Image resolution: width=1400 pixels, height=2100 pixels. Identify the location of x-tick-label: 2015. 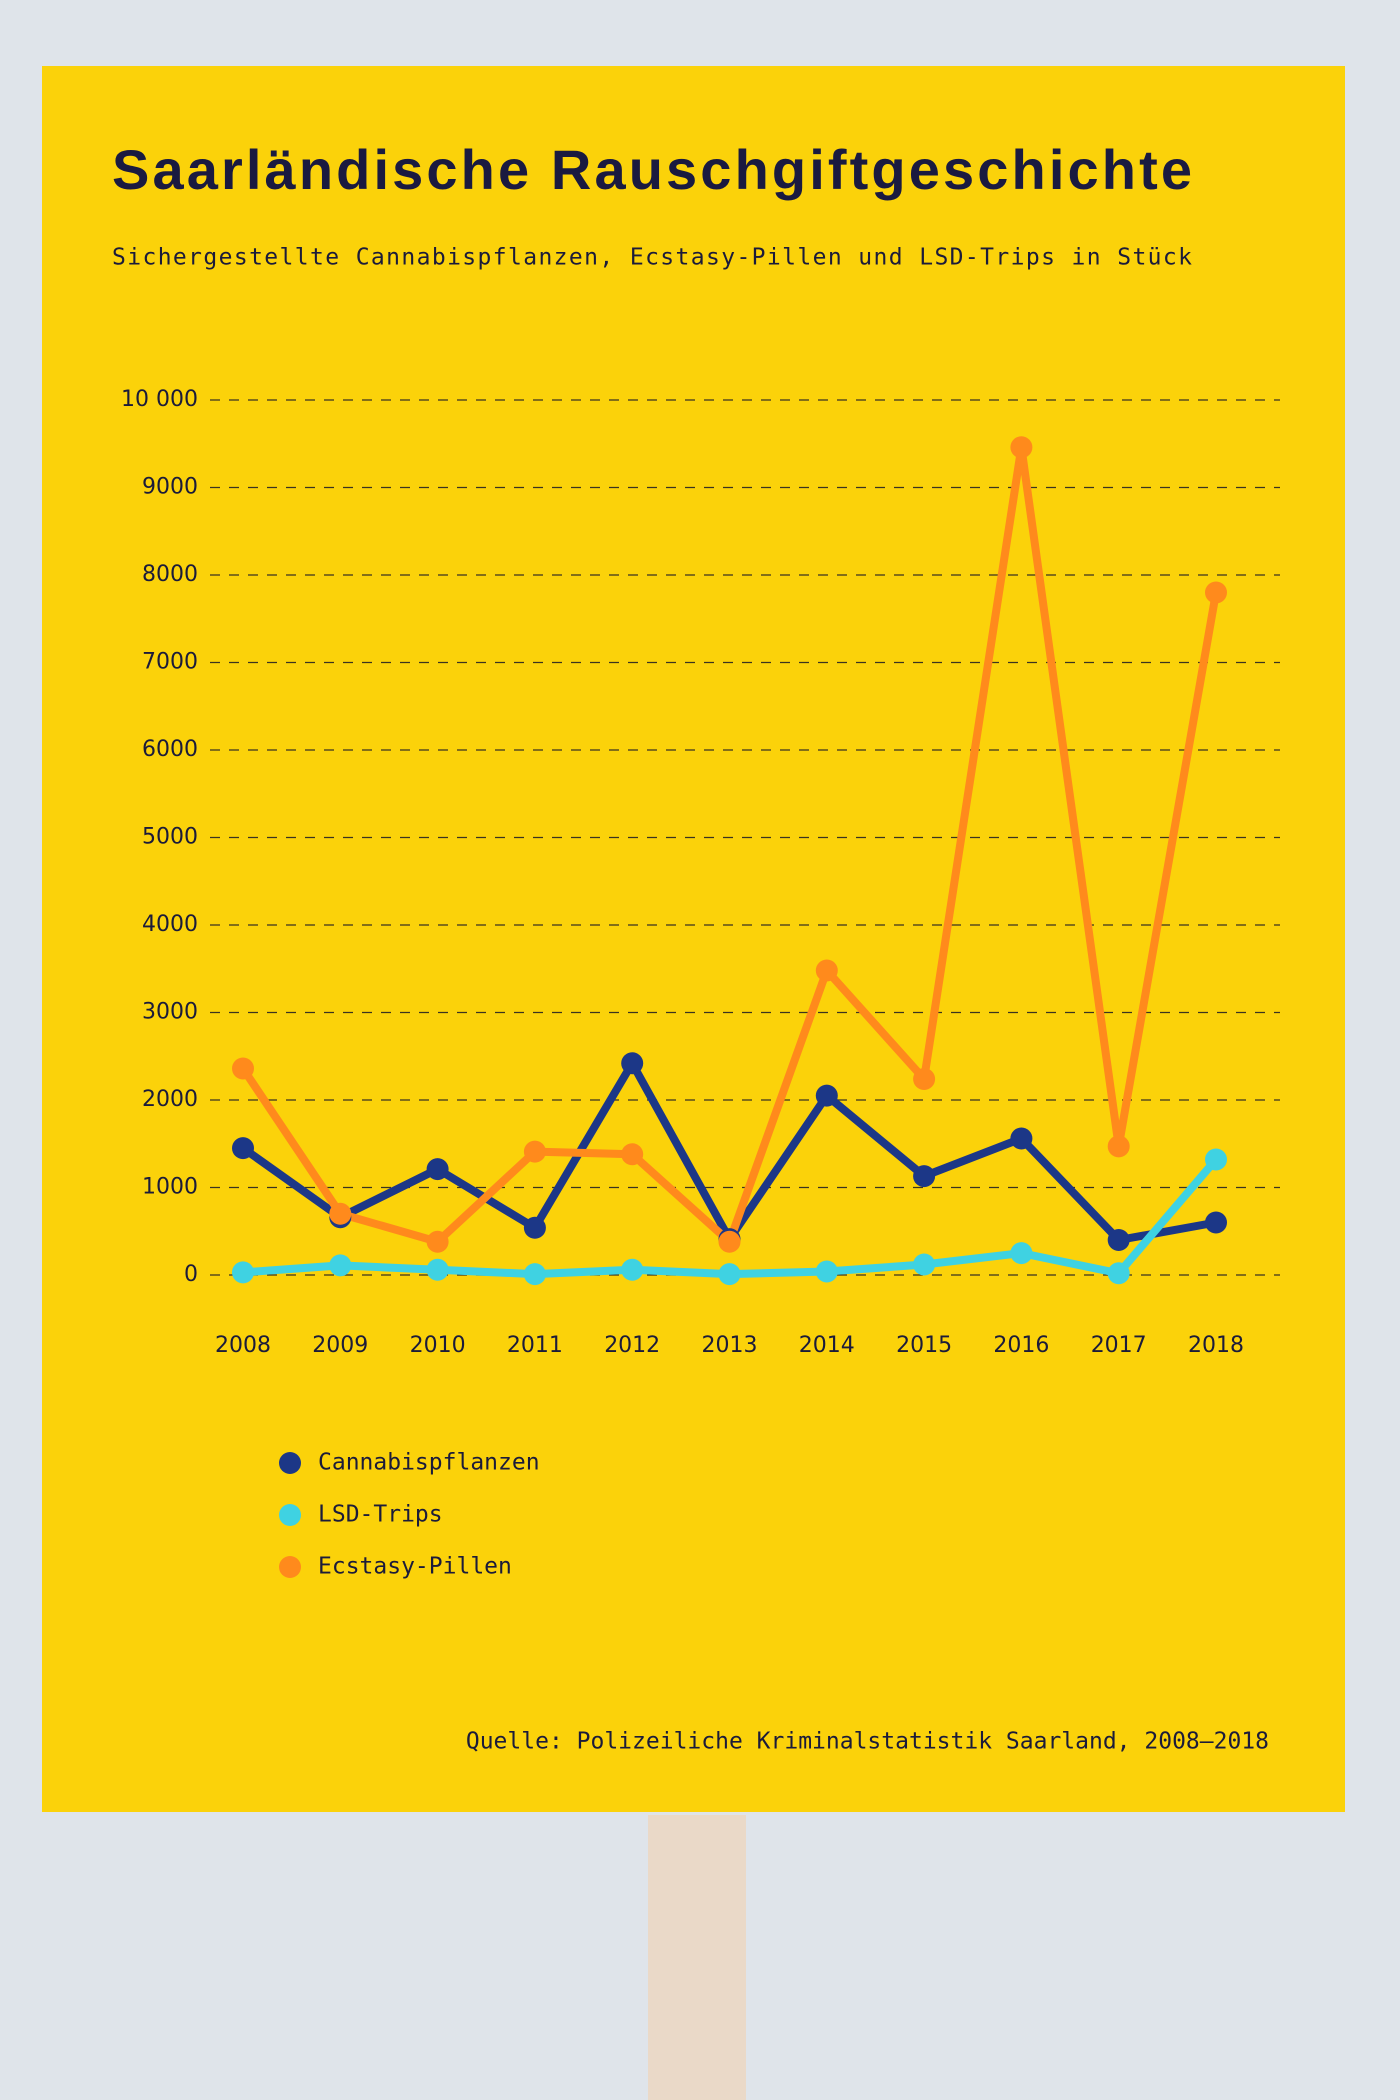
(924, 1345).